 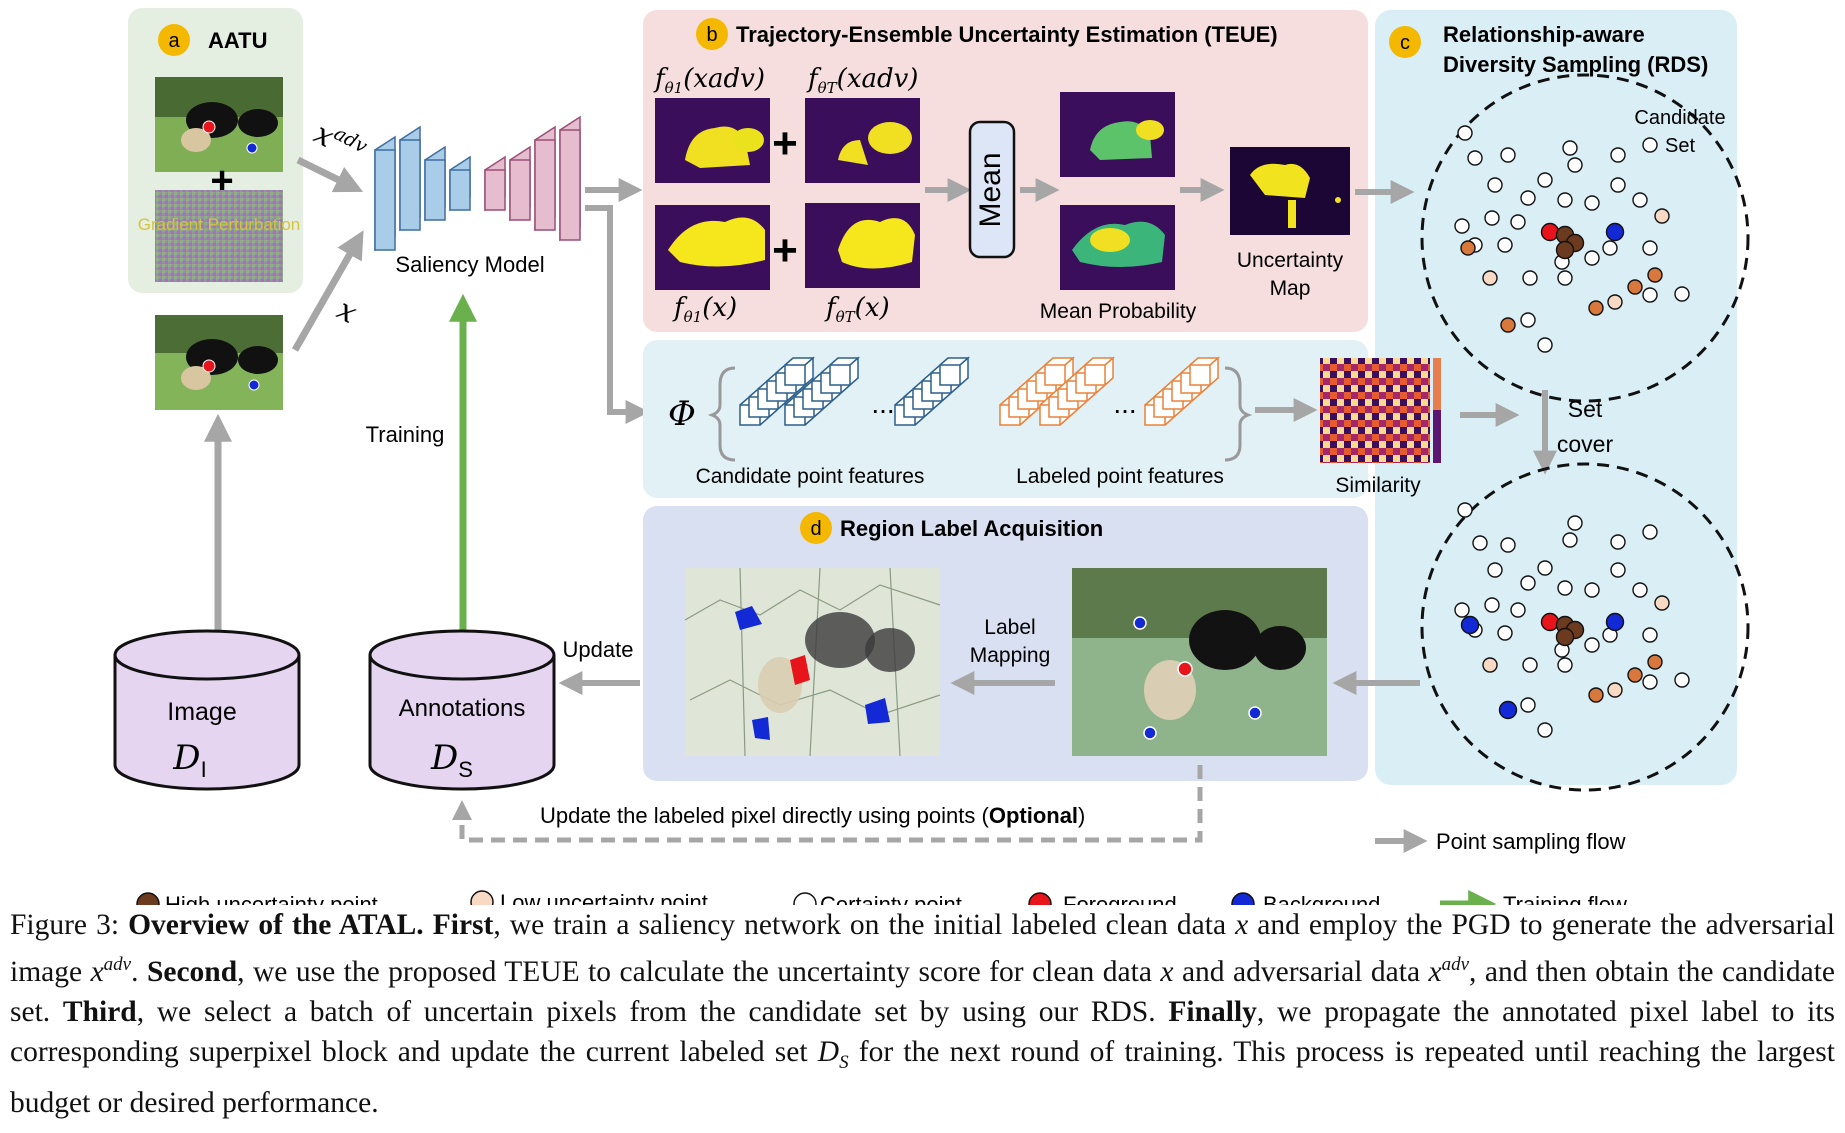 What do you see at coordinates (1212, 1011) in the screenshot?
I see `caption-bold4: Finally` at bounding box center [1212, 1011].